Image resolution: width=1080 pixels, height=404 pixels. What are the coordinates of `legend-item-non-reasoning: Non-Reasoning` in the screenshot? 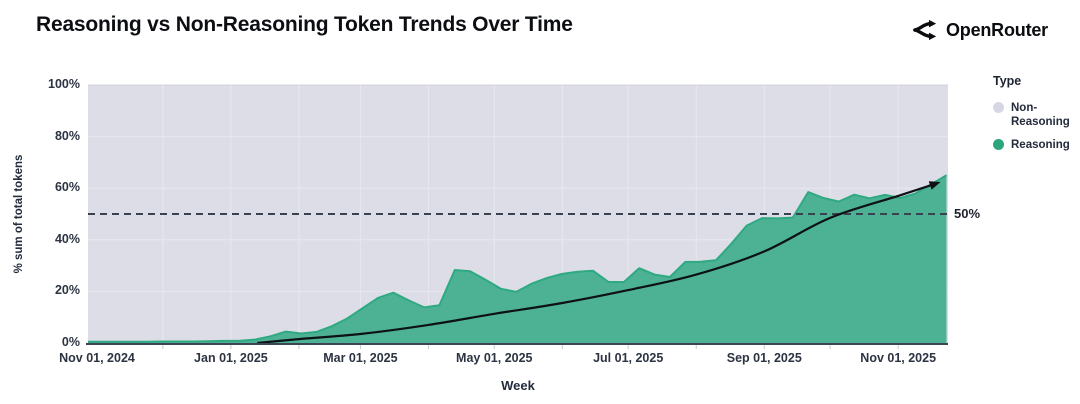 It's located at (1035, 115).